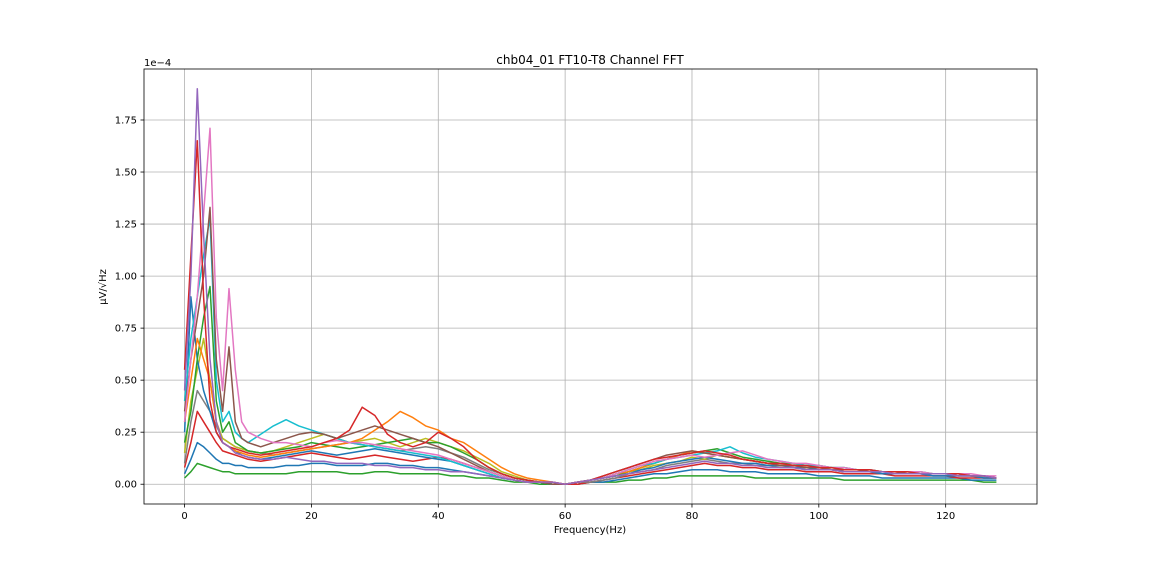 Image resolution: width=1152 pixels, height=576 pixels. What do you see at coordinates (126, 329) in the screenshot?
I see `y-tick-label: 0.75` at bounding box center [126, 329].